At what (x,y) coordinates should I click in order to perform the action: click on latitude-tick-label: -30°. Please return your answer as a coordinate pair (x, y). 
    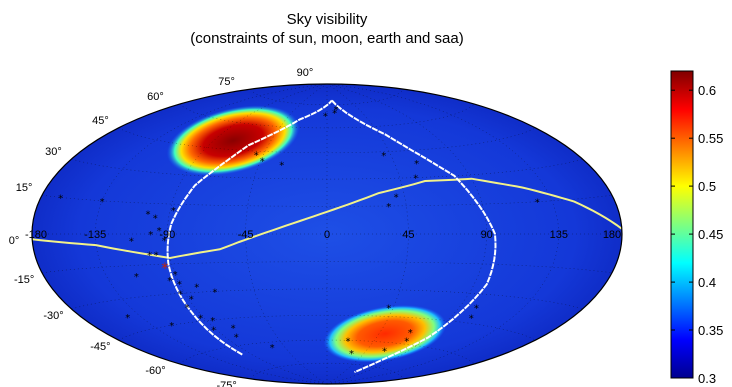
    Looking at the image, I should click on (53, 316).